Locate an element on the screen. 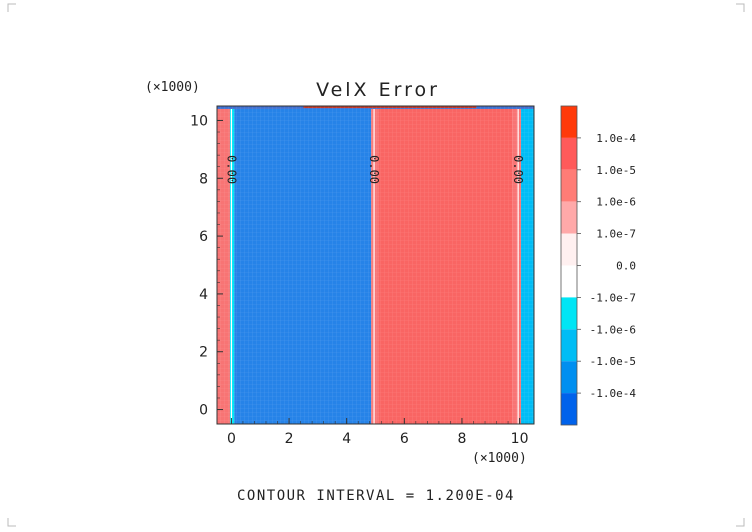 This screenshot has width=752, height=532. colorbar-label: -1.0e-4 is located at coordinates (613, 393).